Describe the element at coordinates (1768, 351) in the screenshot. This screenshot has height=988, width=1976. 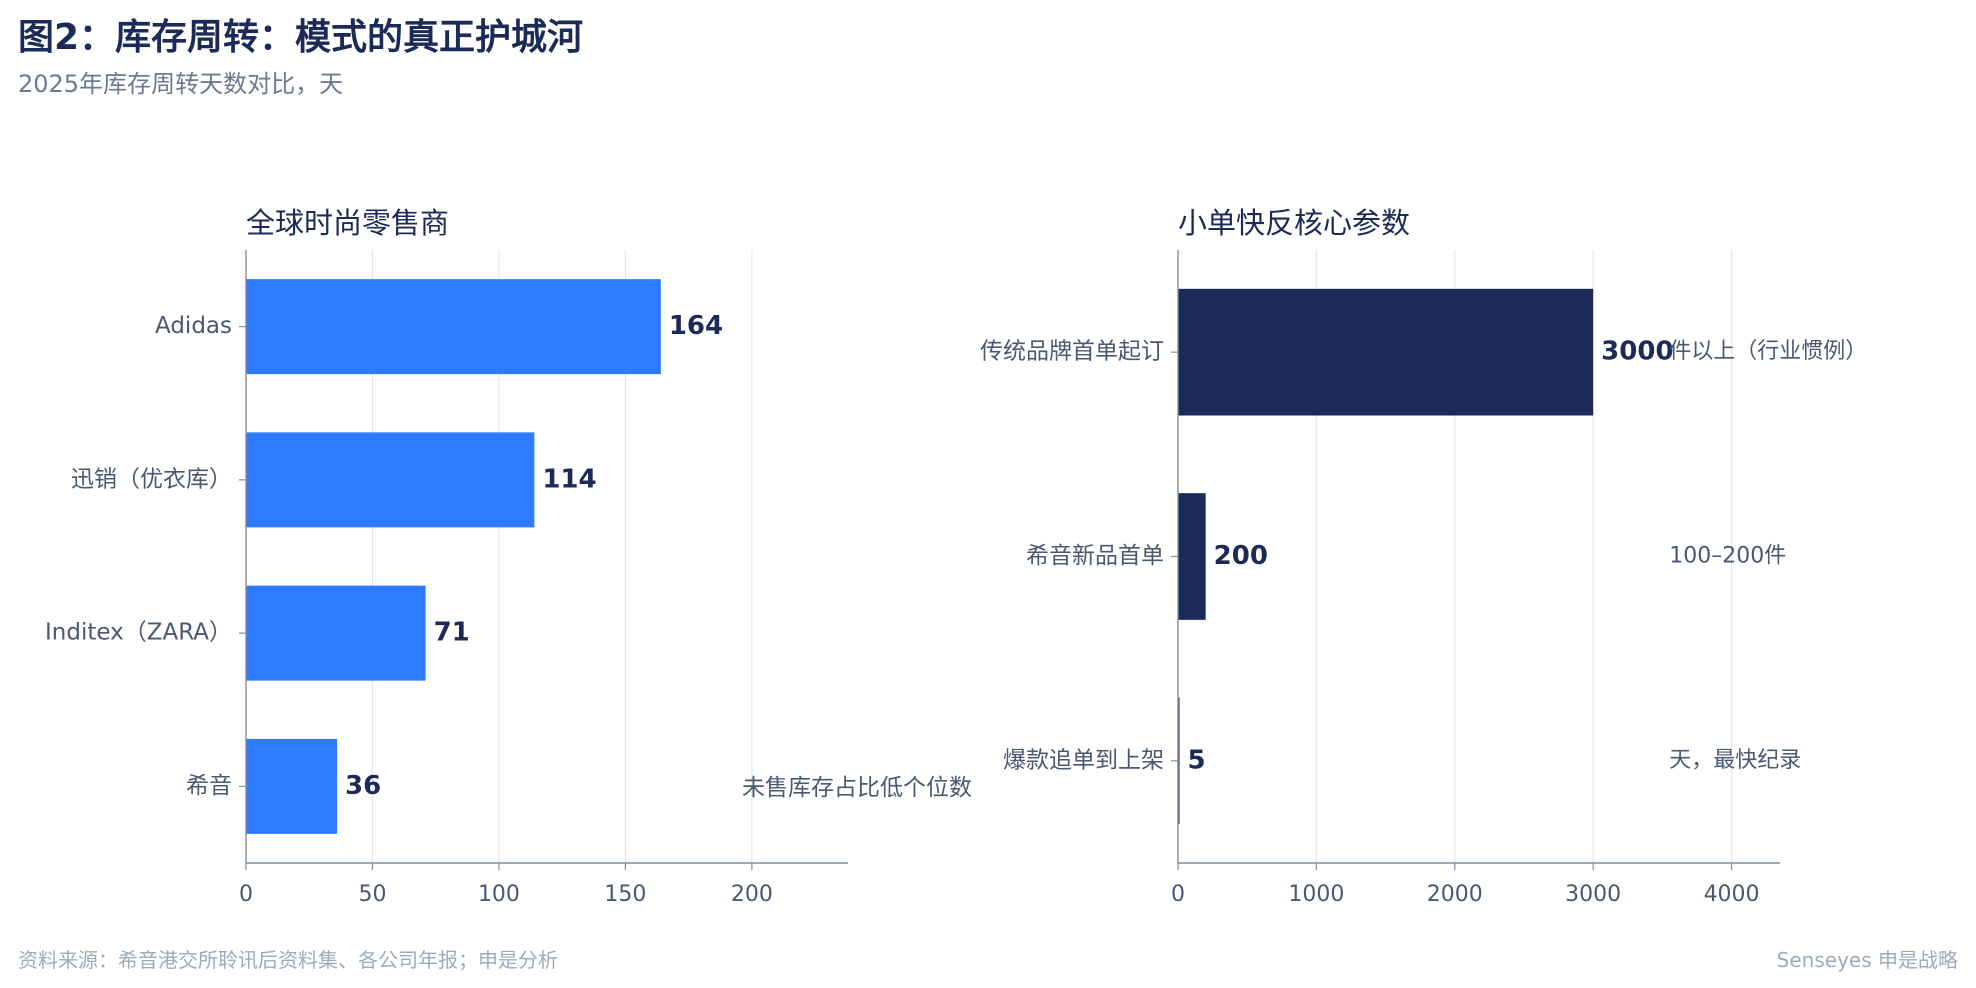
I see `right-note: 件以上（行业惯例）` at that location.